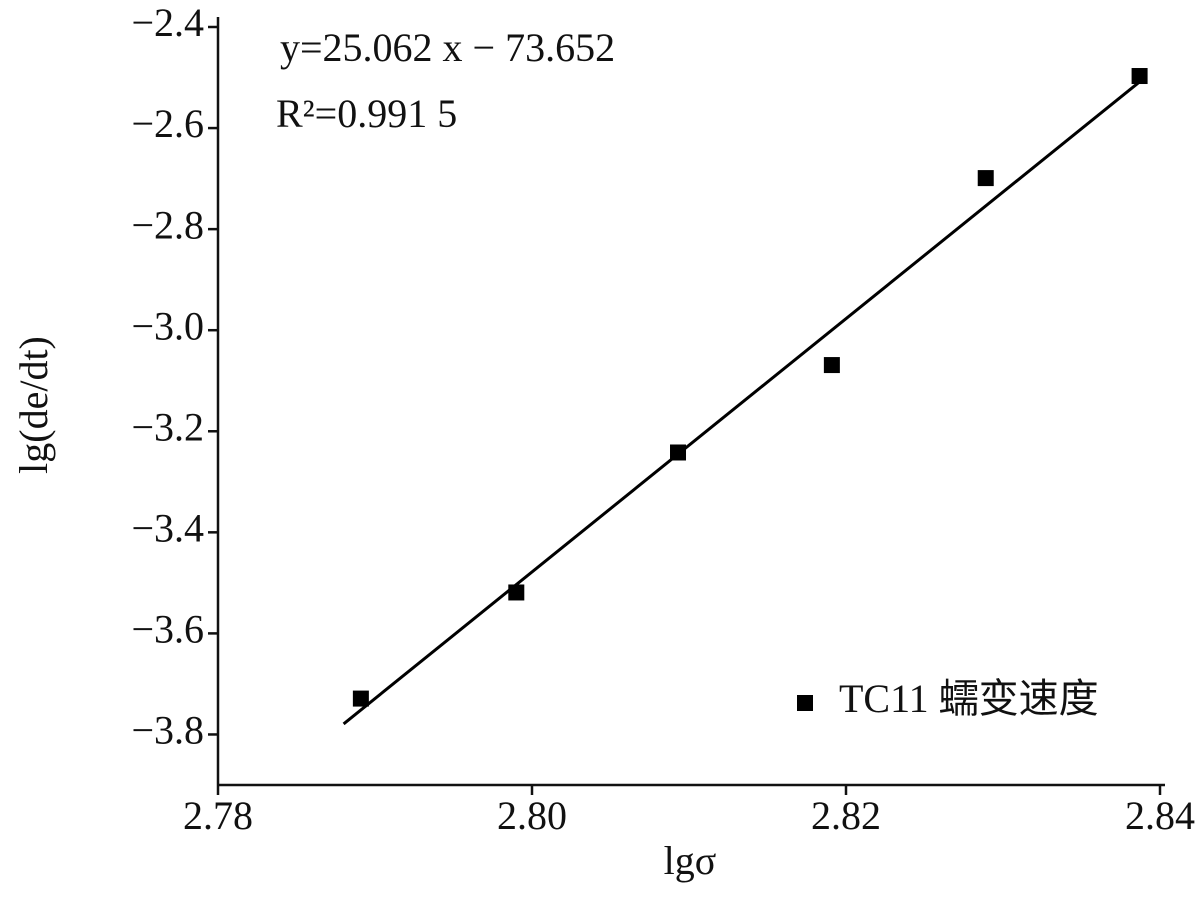  Describe the element at coordinates (805, 703) in the screenshot. I see `legend-marker` at that location.